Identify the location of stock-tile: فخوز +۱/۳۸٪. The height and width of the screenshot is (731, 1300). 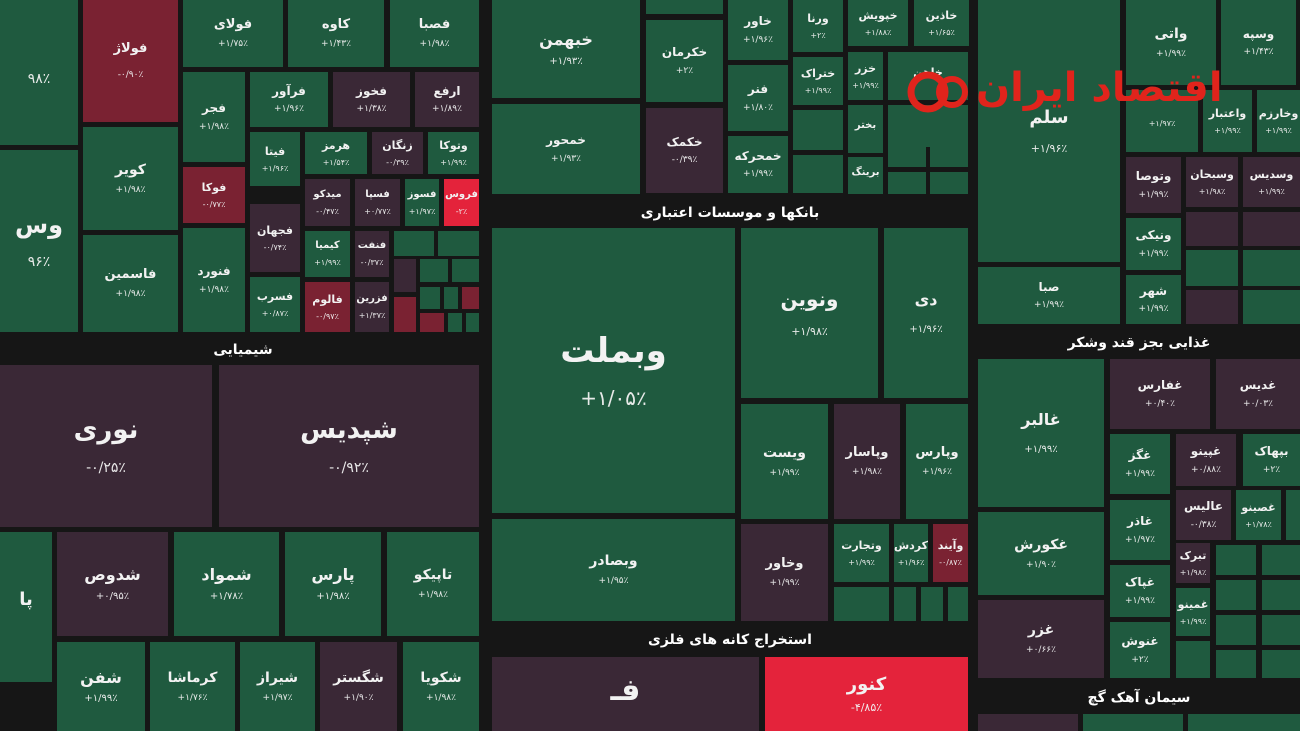
(371, 99).